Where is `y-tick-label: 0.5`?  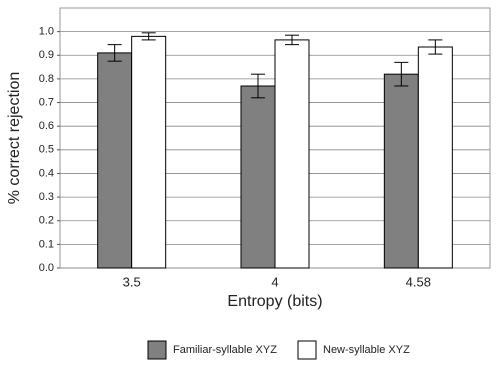
y-tick-label: 0.5 is located at coordinates (46, 150).